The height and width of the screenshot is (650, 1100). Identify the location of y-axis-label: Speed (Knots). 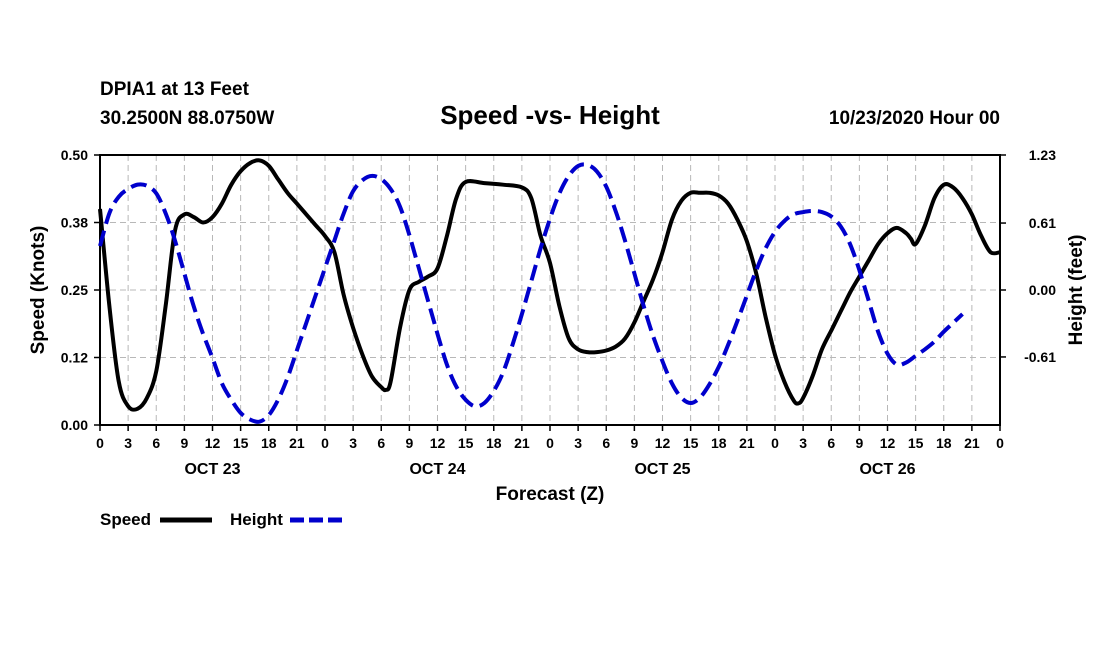
(38, 290).